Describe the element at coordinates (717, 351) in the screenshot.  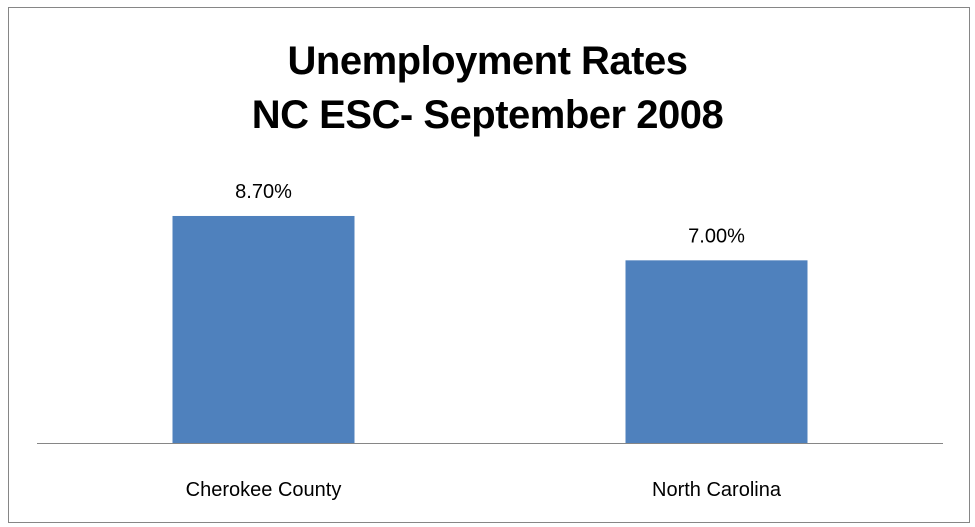
I see `bar-north-carolina` at that location.